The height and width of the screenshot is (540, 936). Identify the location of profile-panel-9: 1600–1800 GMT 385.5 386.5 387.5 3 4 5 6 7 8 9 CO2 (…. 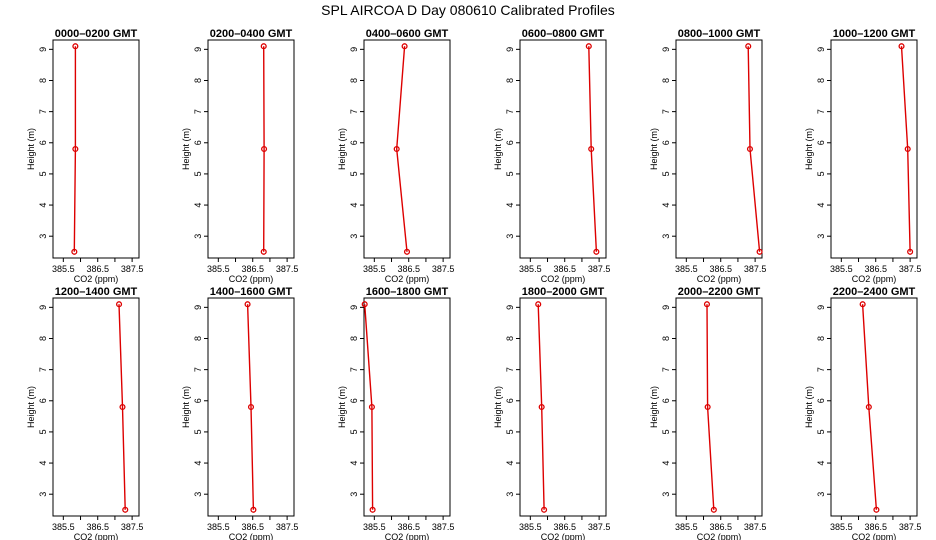
(395, 413).